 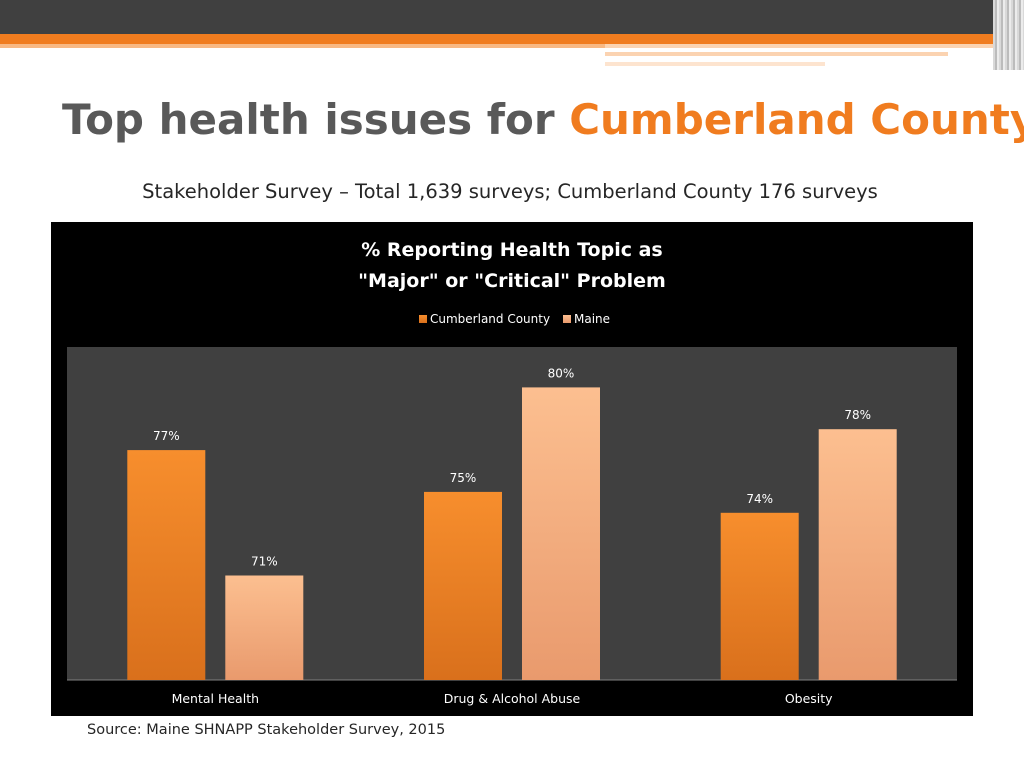 What do you see at coordinates (759, 499) in the screenshot?
I see `data-label-cumberland-county-obesity: 74%` at bounding box center [759, 499].